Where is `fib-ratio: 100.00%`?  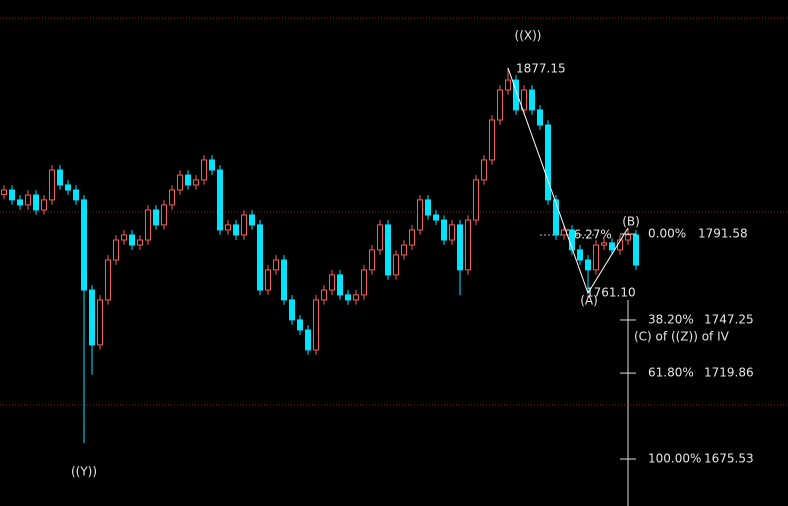 fib-ratio: 100.00% is located at coordinates (674, 459).